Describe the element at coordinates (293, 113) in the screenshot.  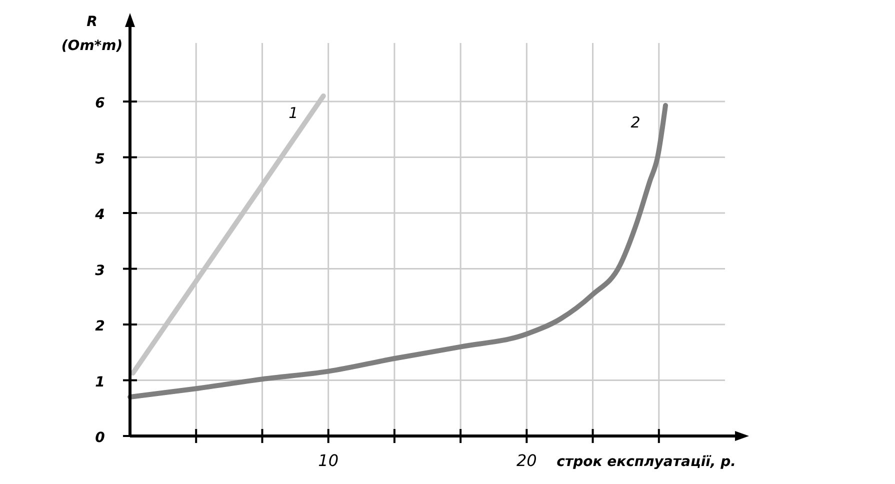
I see `series-label: 1` at that location.